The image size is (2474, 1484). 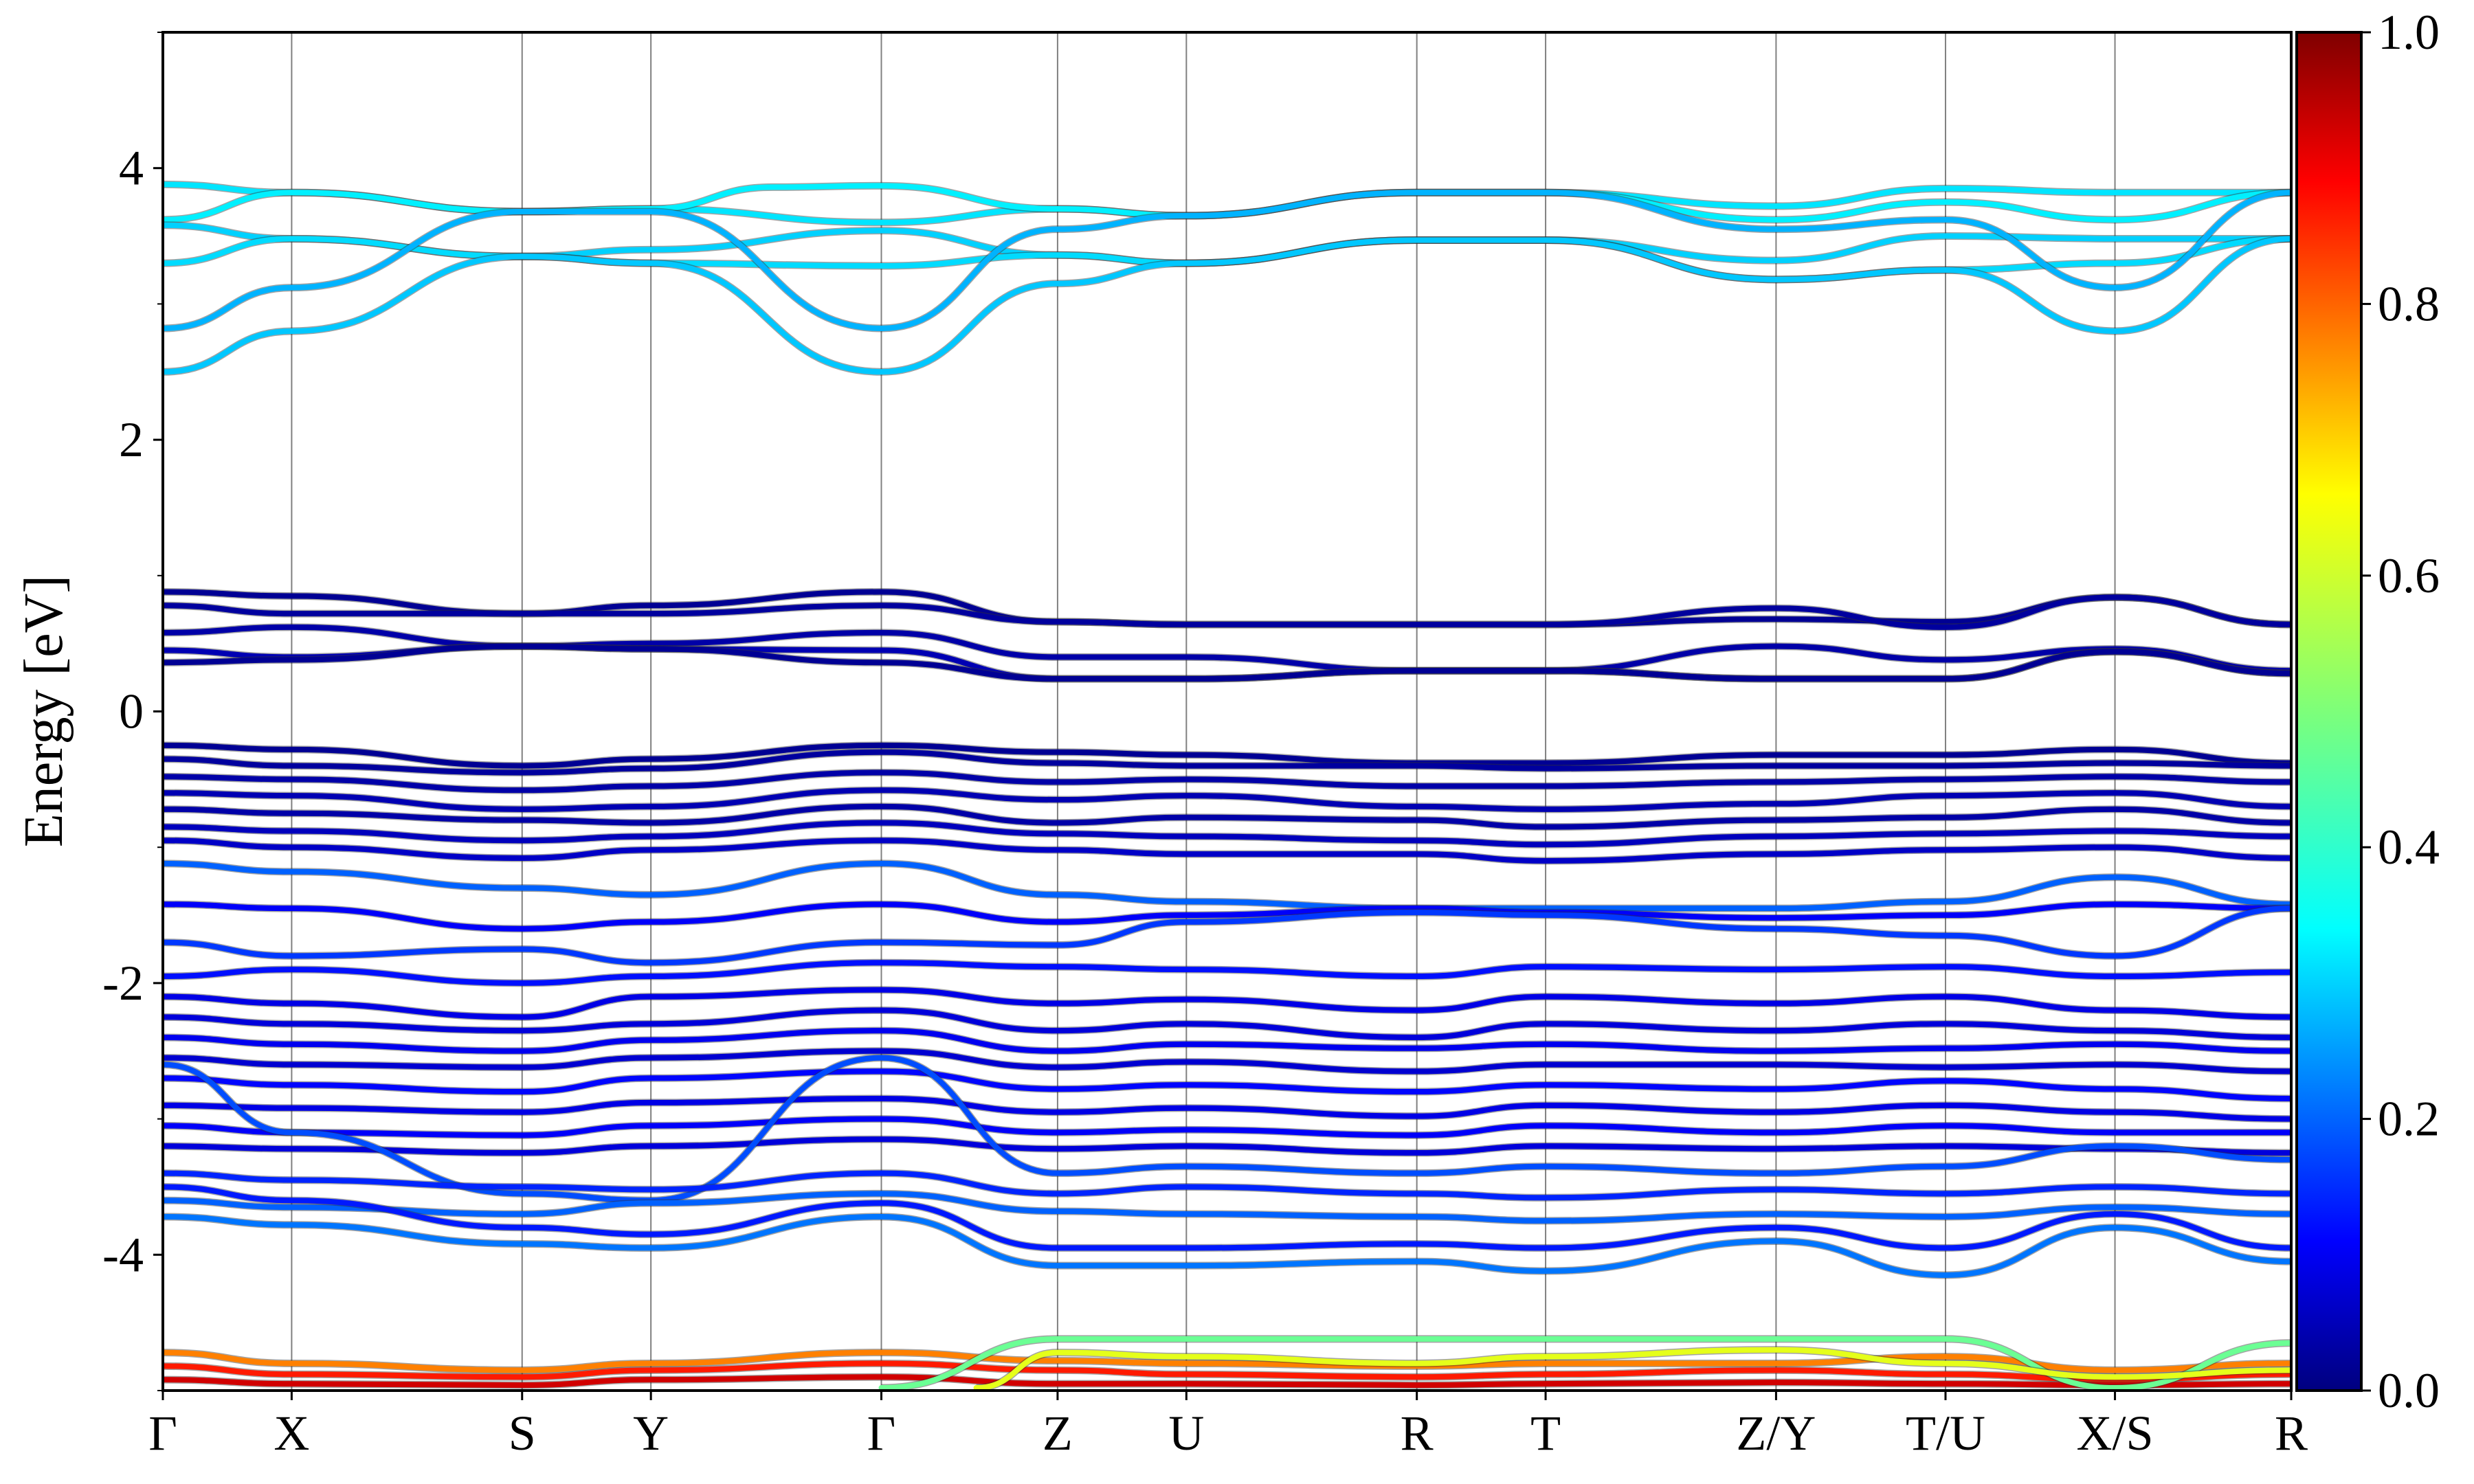 I want to click on x-tick-label: X, so click(x=291, y=1434).